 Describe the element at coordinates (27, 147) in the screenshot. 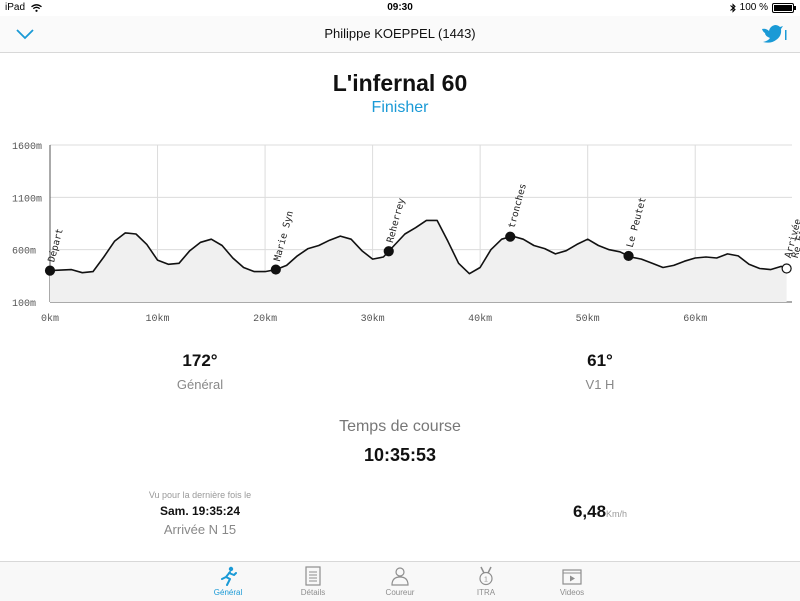

I see `y-tick-label: 1600m` at that location.